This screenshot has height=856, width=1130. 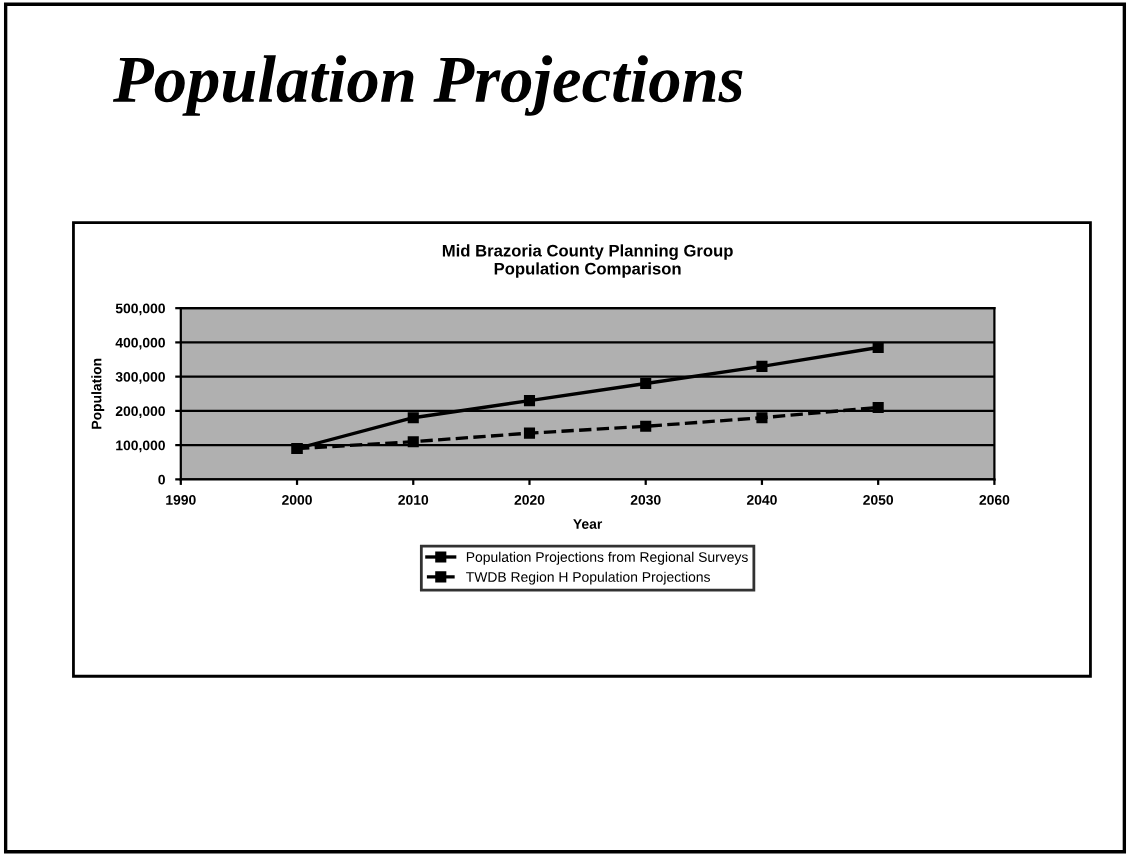 What do you see at coordinates (427, 85) in the screenshot?
I see `chart-title: Population Projections` at bounding box center [427, 85].